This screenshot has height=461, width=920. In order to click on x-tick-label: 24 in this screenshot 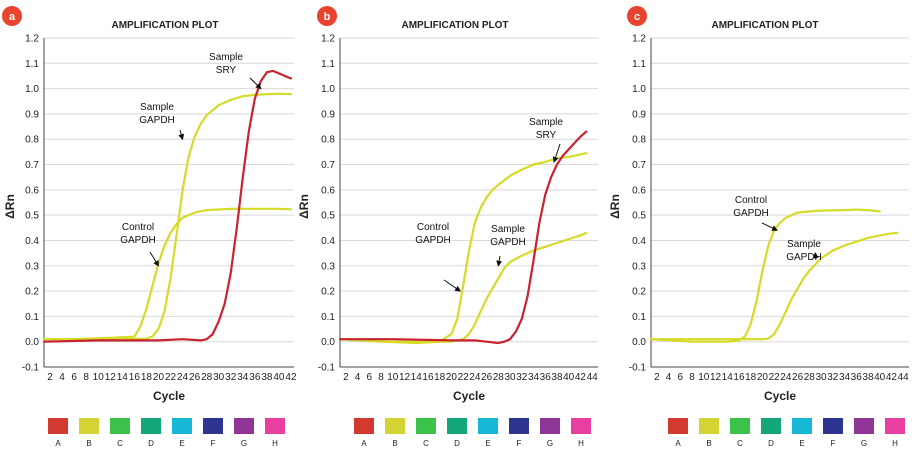, I will do `click(786, 377)`.